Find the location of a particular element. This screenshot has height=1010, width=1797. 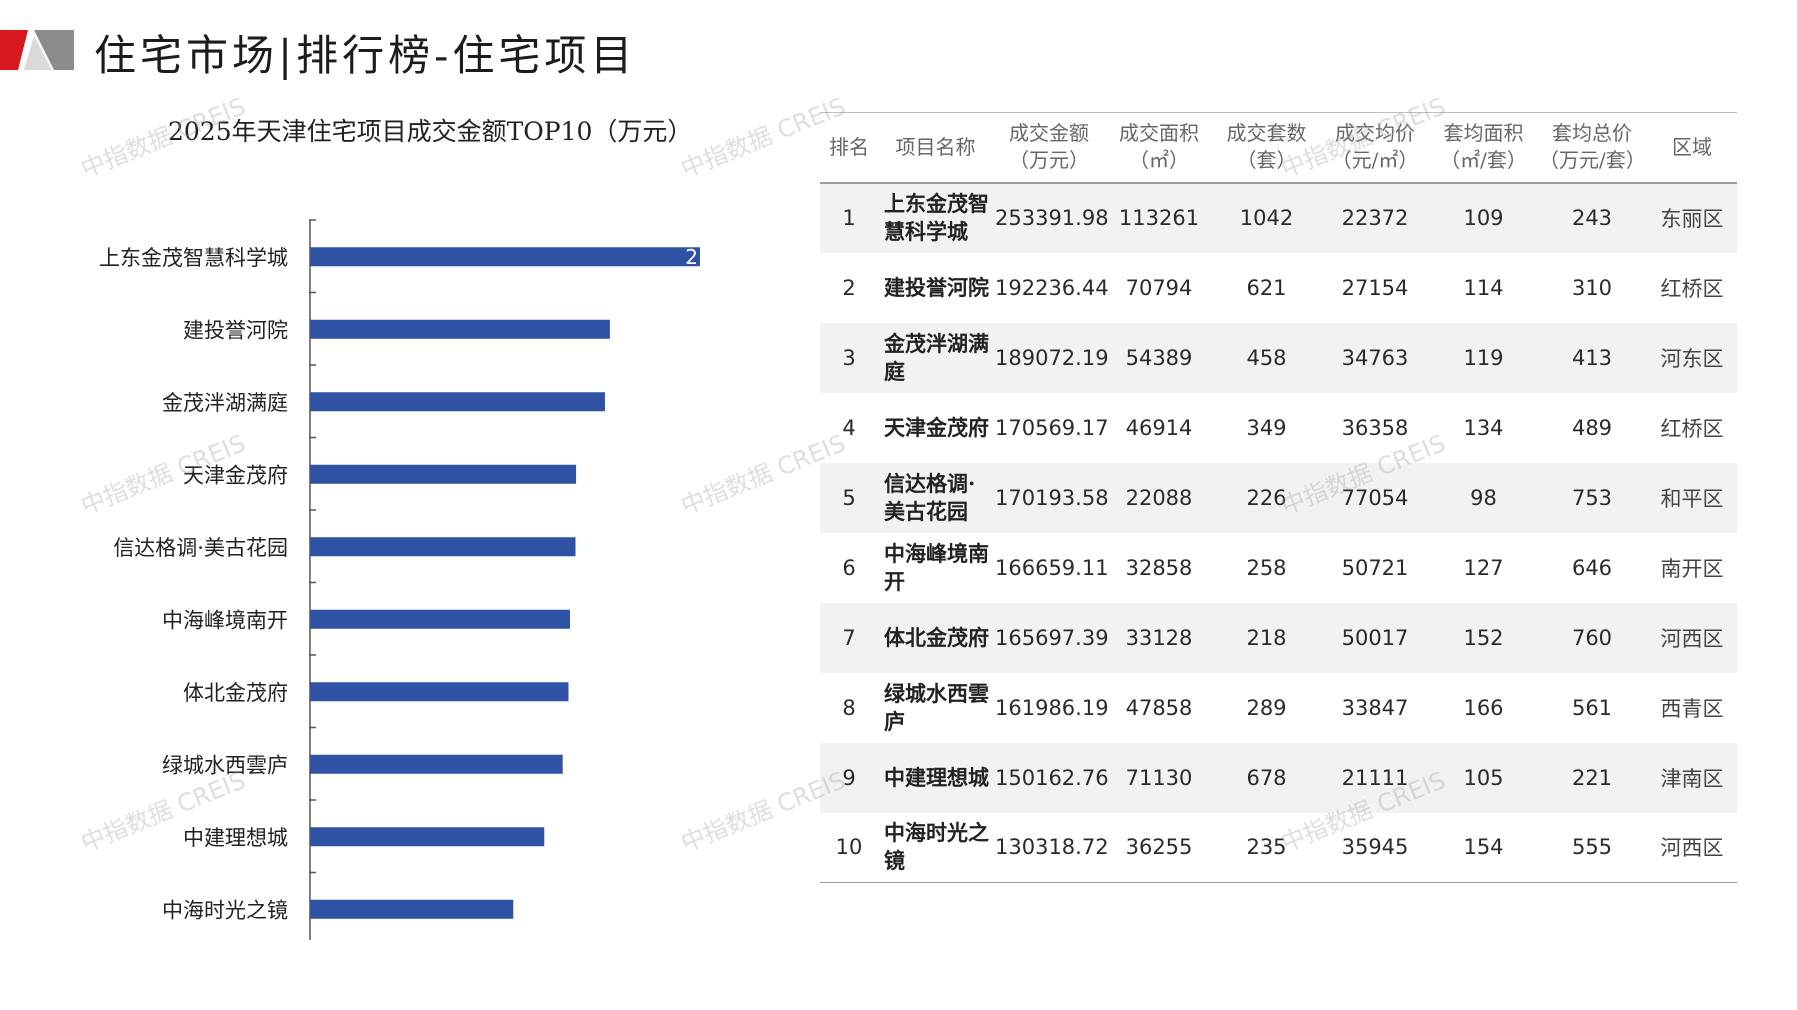

cell-avg-total: 753 is located at coordinates (1592, 497).